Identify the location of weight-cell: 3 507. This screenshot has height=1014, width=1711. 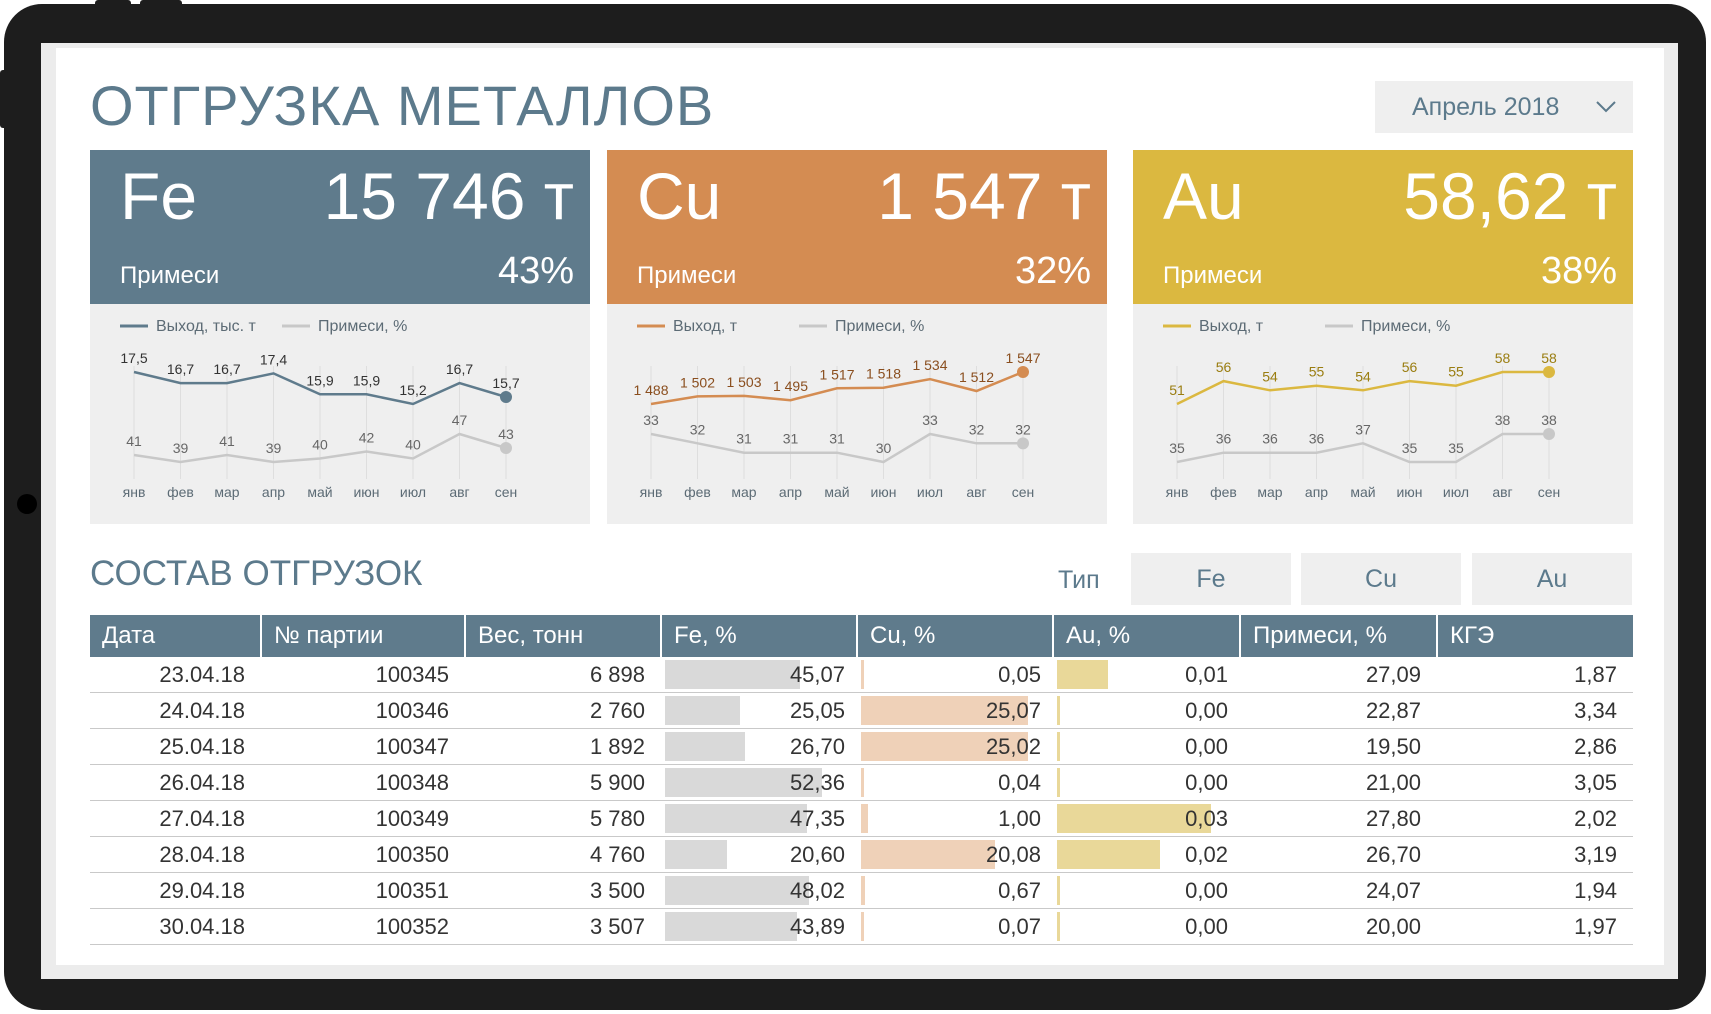
(563, 926).